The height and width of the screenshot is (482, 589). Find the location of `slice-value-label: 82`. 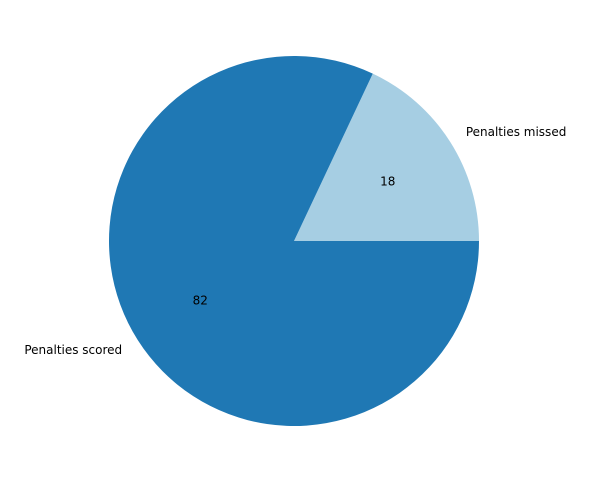

slice-value-label: 82 is located at coordinates (200, 300).